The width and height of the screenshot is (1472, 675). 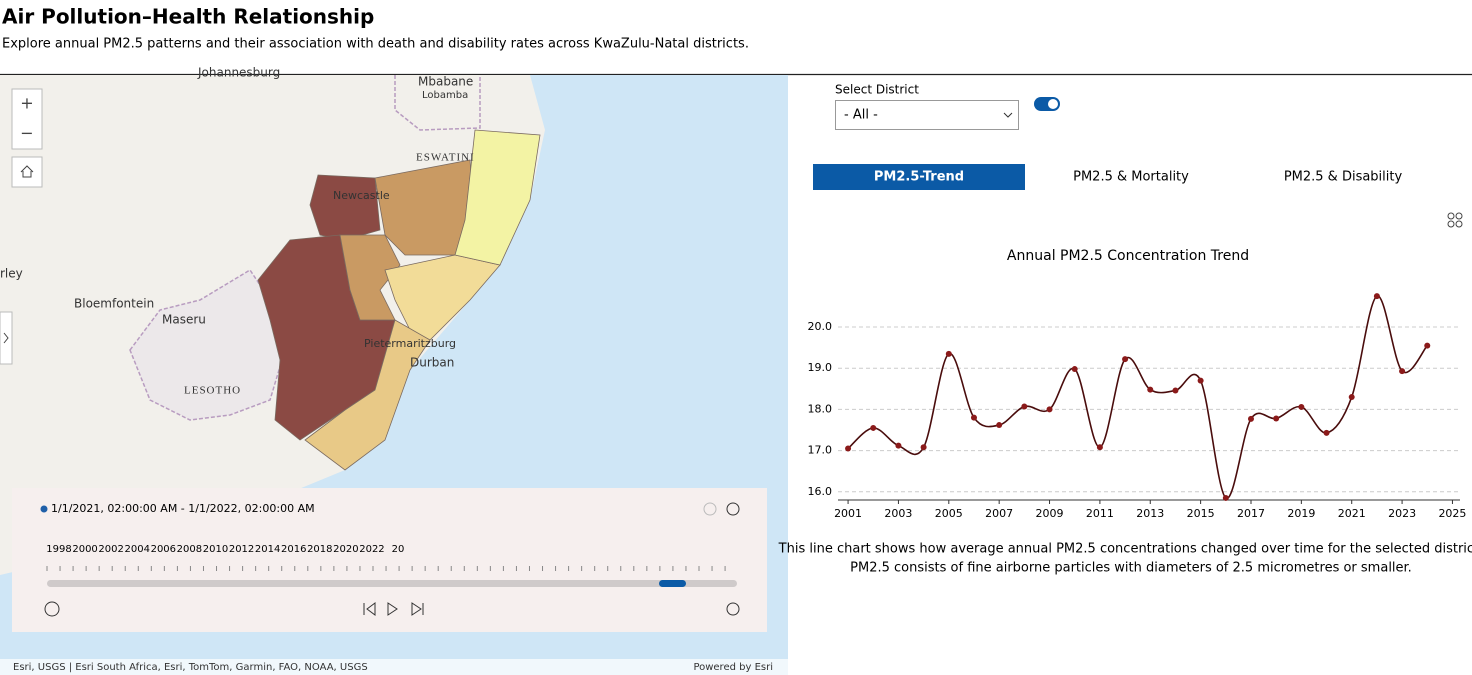 What do you see at coordinates (394, 667) in the screenshot?
I see `attribution-bar` at bounding box center [394, 667].